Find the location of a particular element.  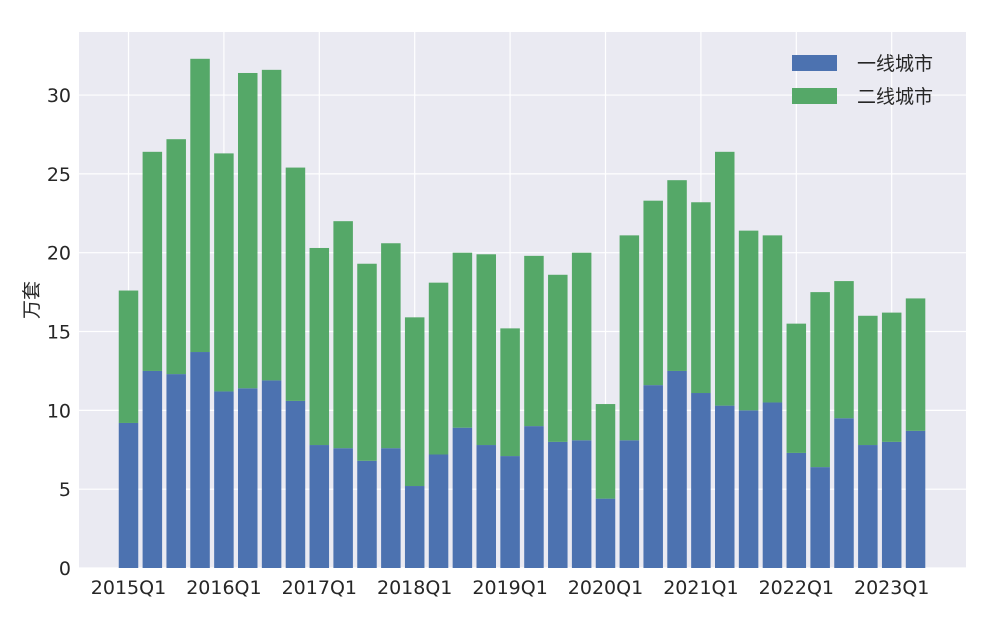

y-tick-label: 0 is located at coordinates (65, 569).